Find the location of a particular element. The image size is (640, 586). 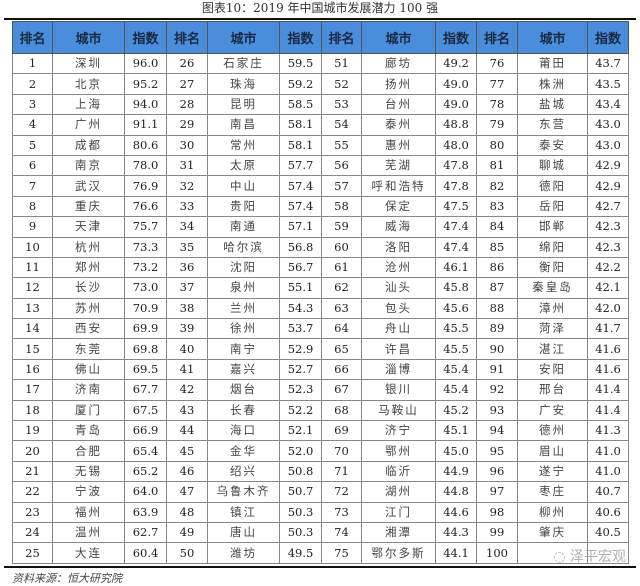

cell-city: 杭州 is located at coordinates (88, 247).